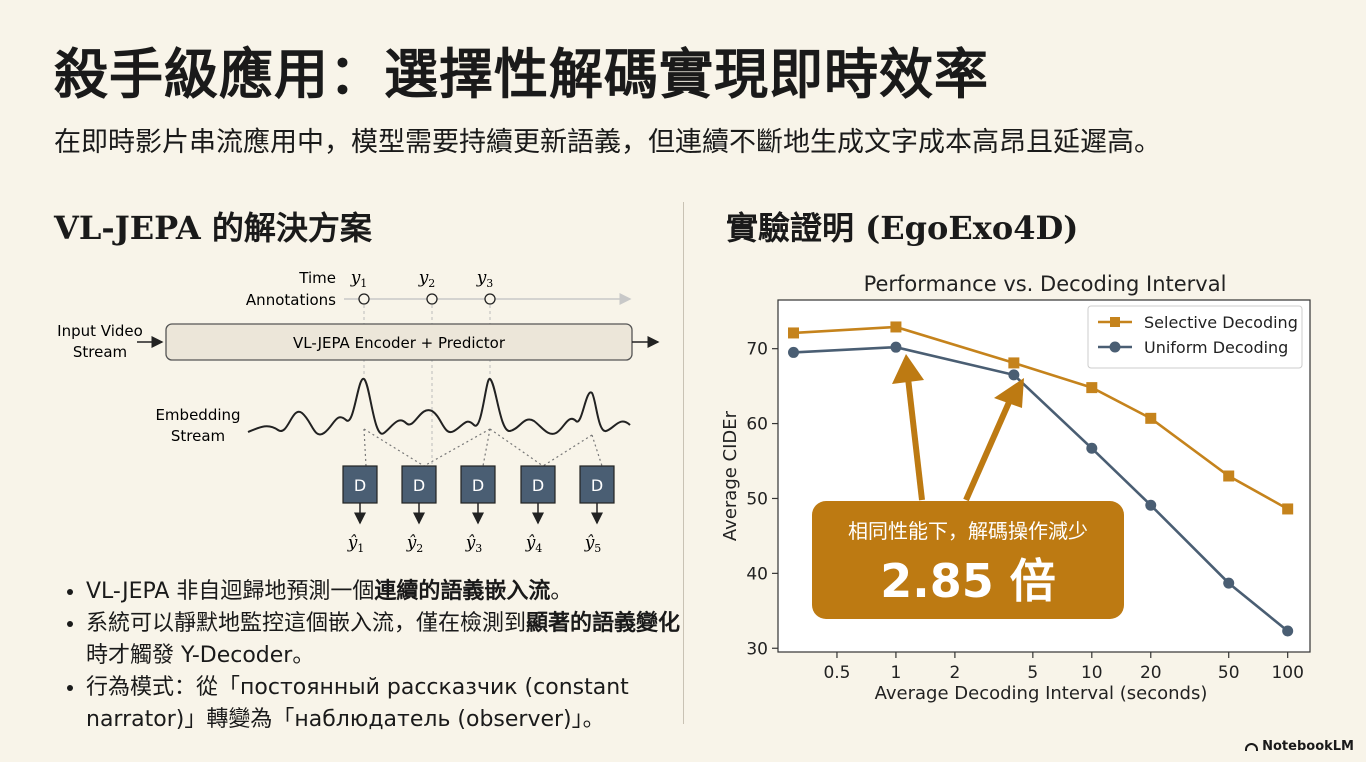 Image resolution: width=1366 pixels, height=762 pixels. What do you see at coordinates (485, 279) in the screenshot?
I see `annotation-y3-label: y3` at bounding box center [485, 279].